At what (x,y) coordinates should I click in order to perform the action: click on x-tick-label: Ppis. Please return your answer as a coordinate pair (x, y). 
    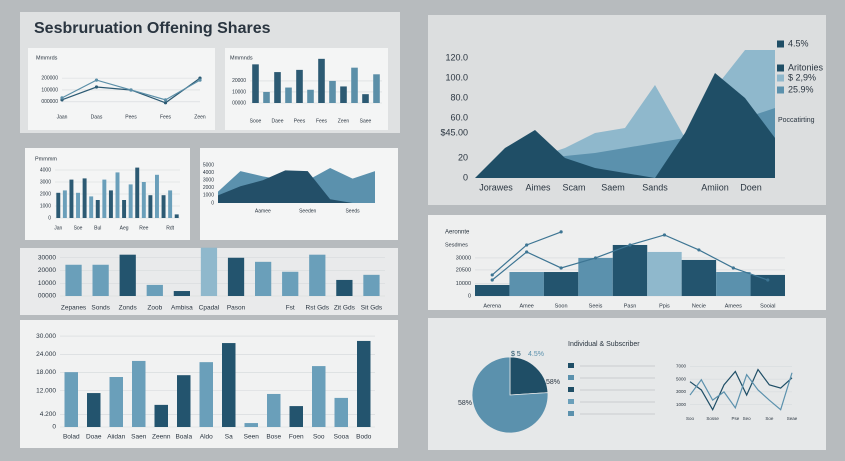
    Looking at the image, I should click on (664, 306).